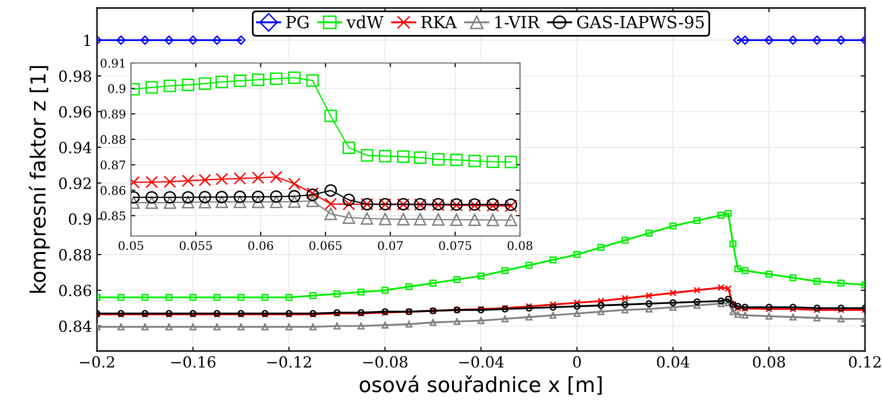 The height and width of the screenshot is (412, 883). Describe the element at coordinates (75, 148) in the screenshot. I see `y-tick-label: 0.94` at that location.